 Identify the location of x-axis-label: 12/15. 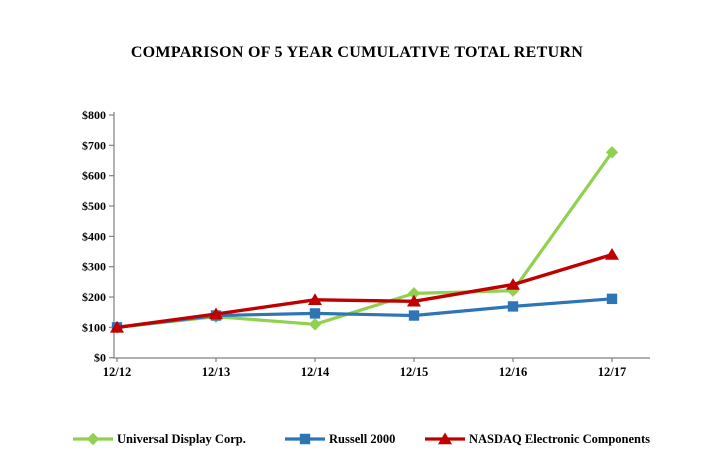
(414, 372).